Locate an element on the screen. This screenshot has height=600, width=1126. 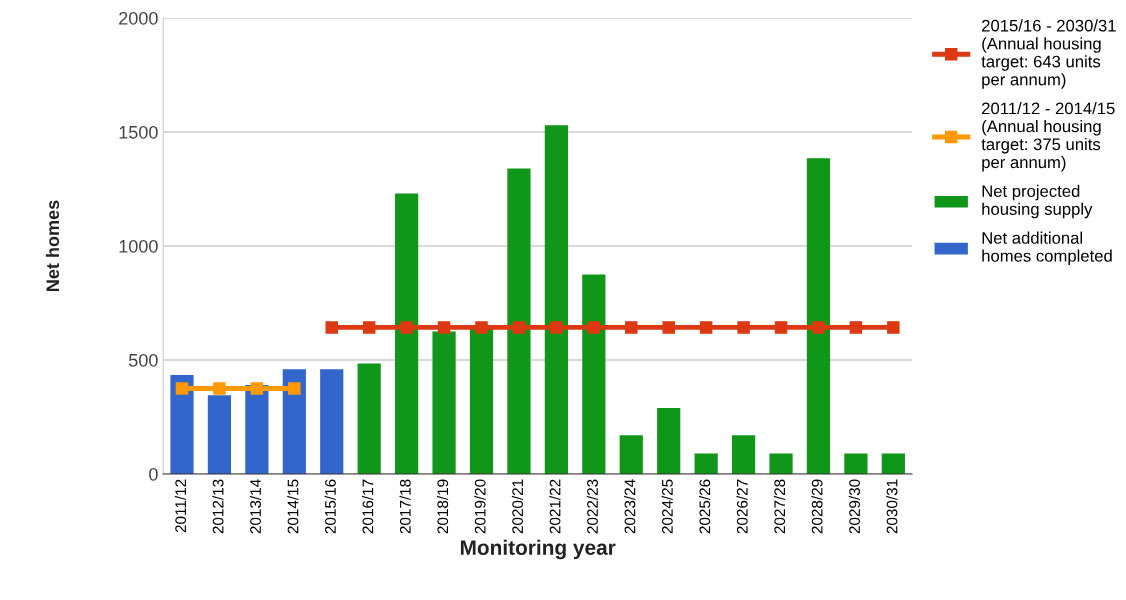
x-tick-label: 2030/31 is located at coordinates (892, 506).